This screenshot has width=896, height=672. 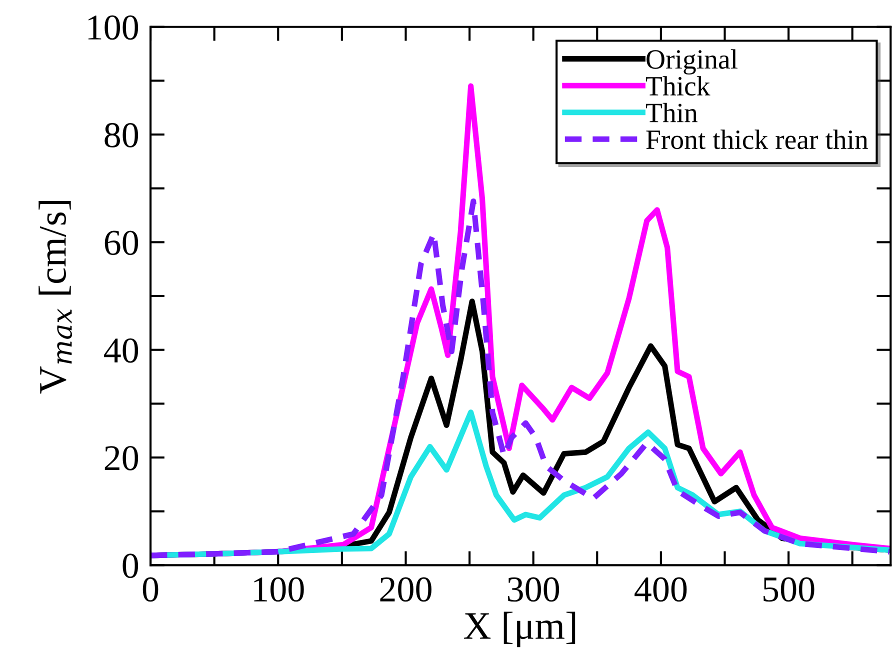 What do you see at coordinates (121, 350) in the screenshot?
I see `y-tick-label: 40` at bounding box center [121, 350].